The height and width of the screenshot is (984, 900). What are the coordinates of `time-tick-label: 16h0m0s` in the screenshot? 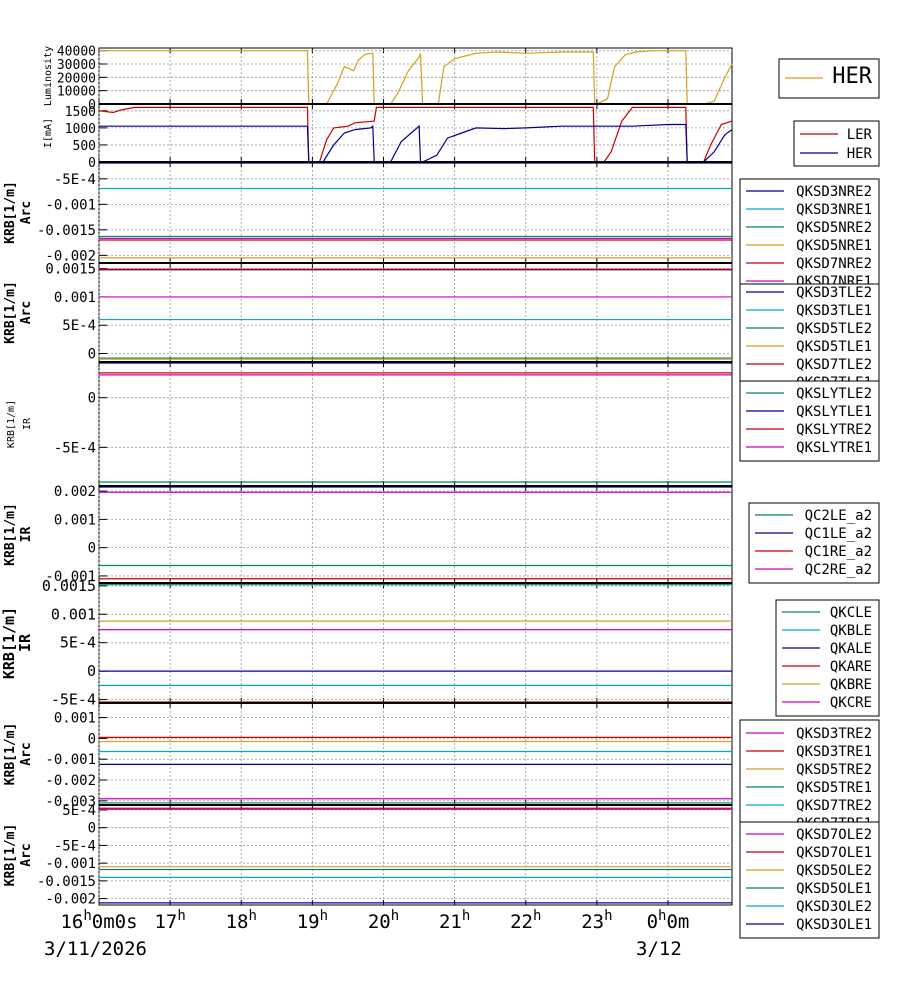 It's located at (98, 920).